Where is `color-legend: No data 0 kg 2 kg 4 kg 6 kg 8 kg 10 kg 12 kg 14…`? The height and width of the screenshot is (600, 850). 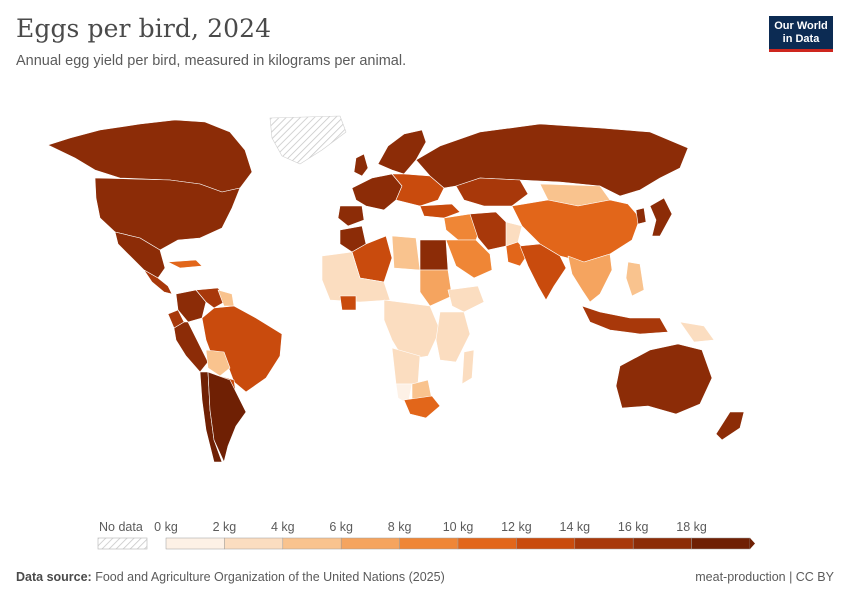
color-legend: No data 0 kg 2 kg 4 kg 6 kg 8 kg 10 kg 12 kg 14… is located at coordinates (425, 536).